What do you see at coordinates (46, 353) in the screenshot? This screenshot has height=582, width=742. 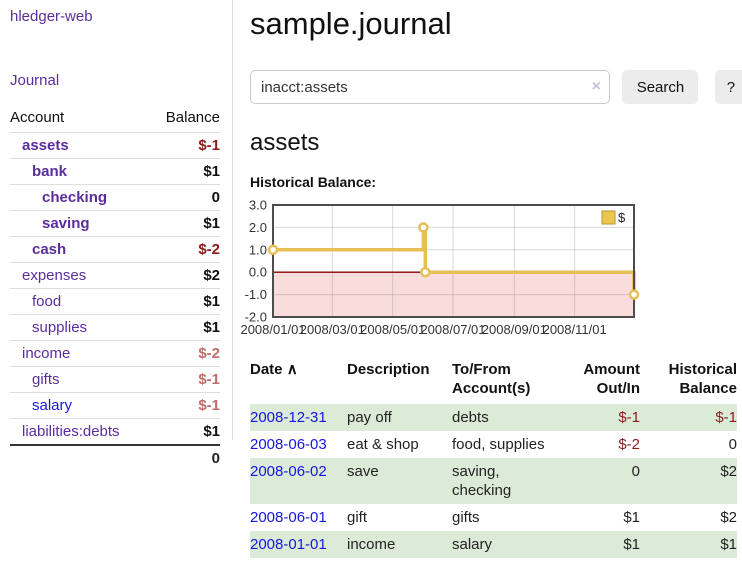 I see `account-link: income` at bounding box center [46, 353].